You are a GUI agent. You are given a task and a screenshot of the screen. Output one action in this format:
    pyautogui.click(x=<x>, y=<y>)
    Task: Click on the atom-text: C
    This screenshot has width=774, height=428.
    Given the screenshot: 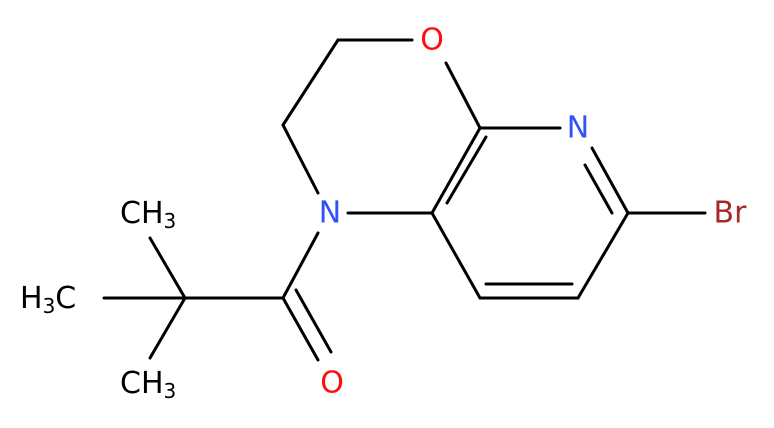 What is the action you would take?
    pyautogui.click(x=65, y=298)
    